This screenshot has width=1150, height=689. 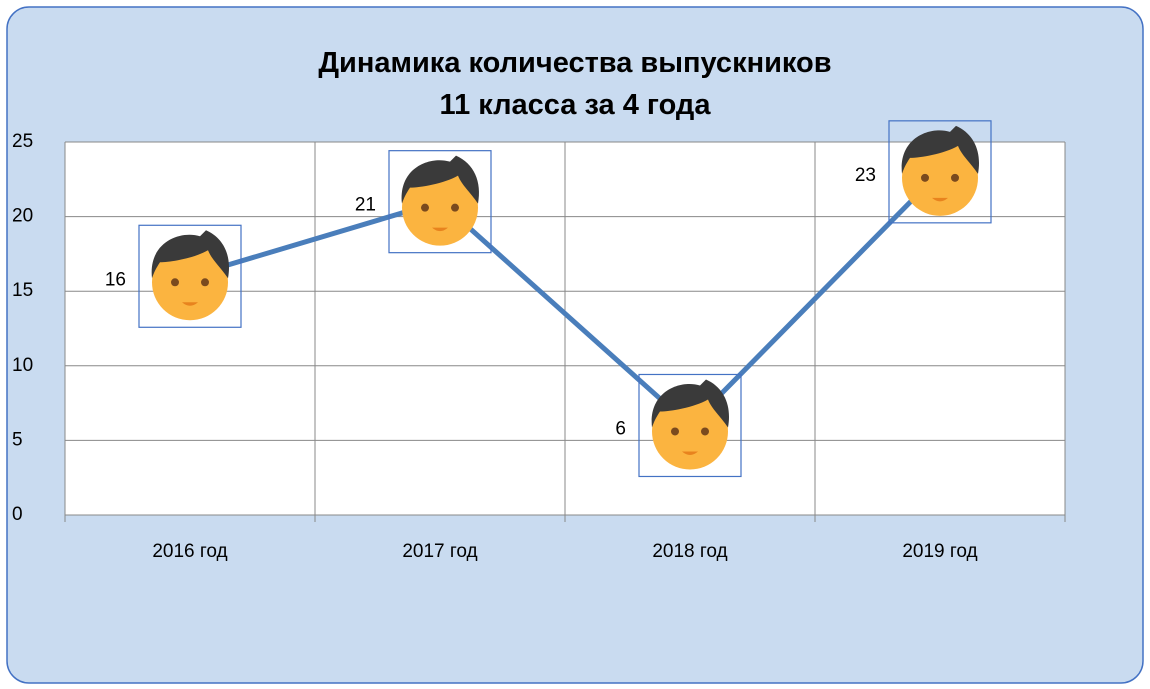 What do you see at coordinates (365, 205) in the screenshot?
I see `data-label: 21` at bounding box center [365, 205].